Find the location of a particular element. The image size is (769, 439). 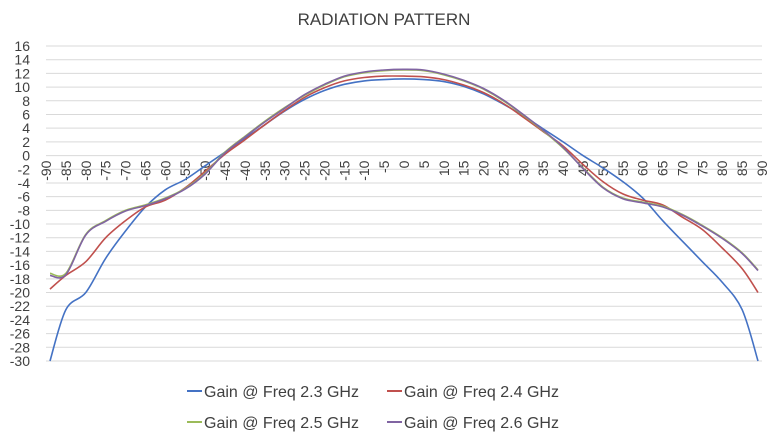

y-tick-label: 6 is located at coordinates (26, 114).